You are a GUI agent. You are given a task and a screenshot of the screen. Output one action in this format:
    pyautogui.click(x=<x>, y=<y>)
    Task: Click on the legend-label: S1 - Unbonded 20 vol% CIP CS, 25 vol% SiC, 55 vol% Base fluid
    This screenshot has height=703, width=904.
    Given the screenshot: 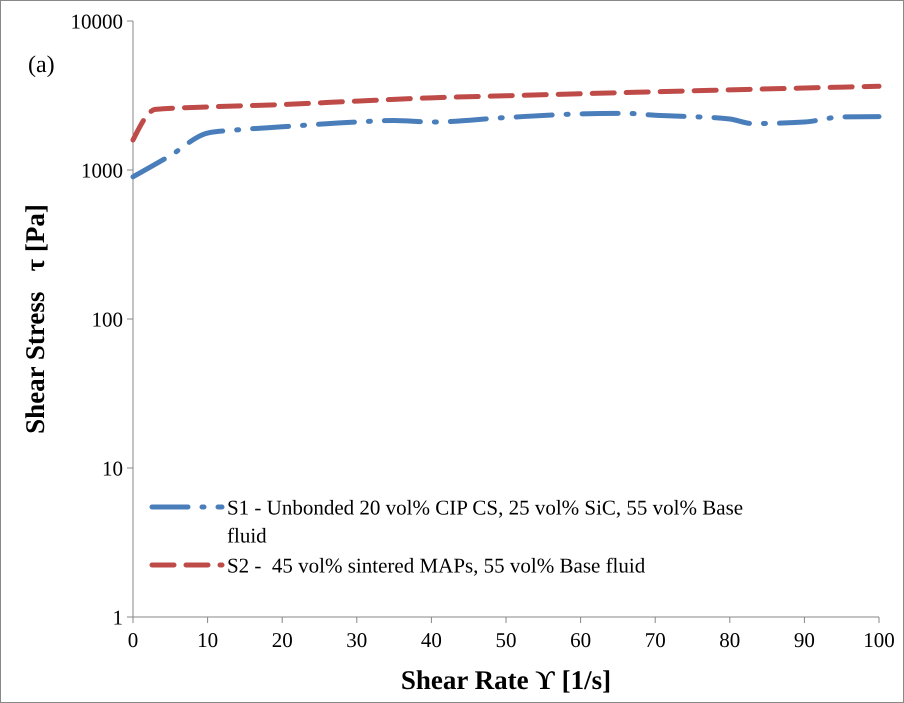 What is the action you would take?
    pyautogui.click(x=485, y=521)
    